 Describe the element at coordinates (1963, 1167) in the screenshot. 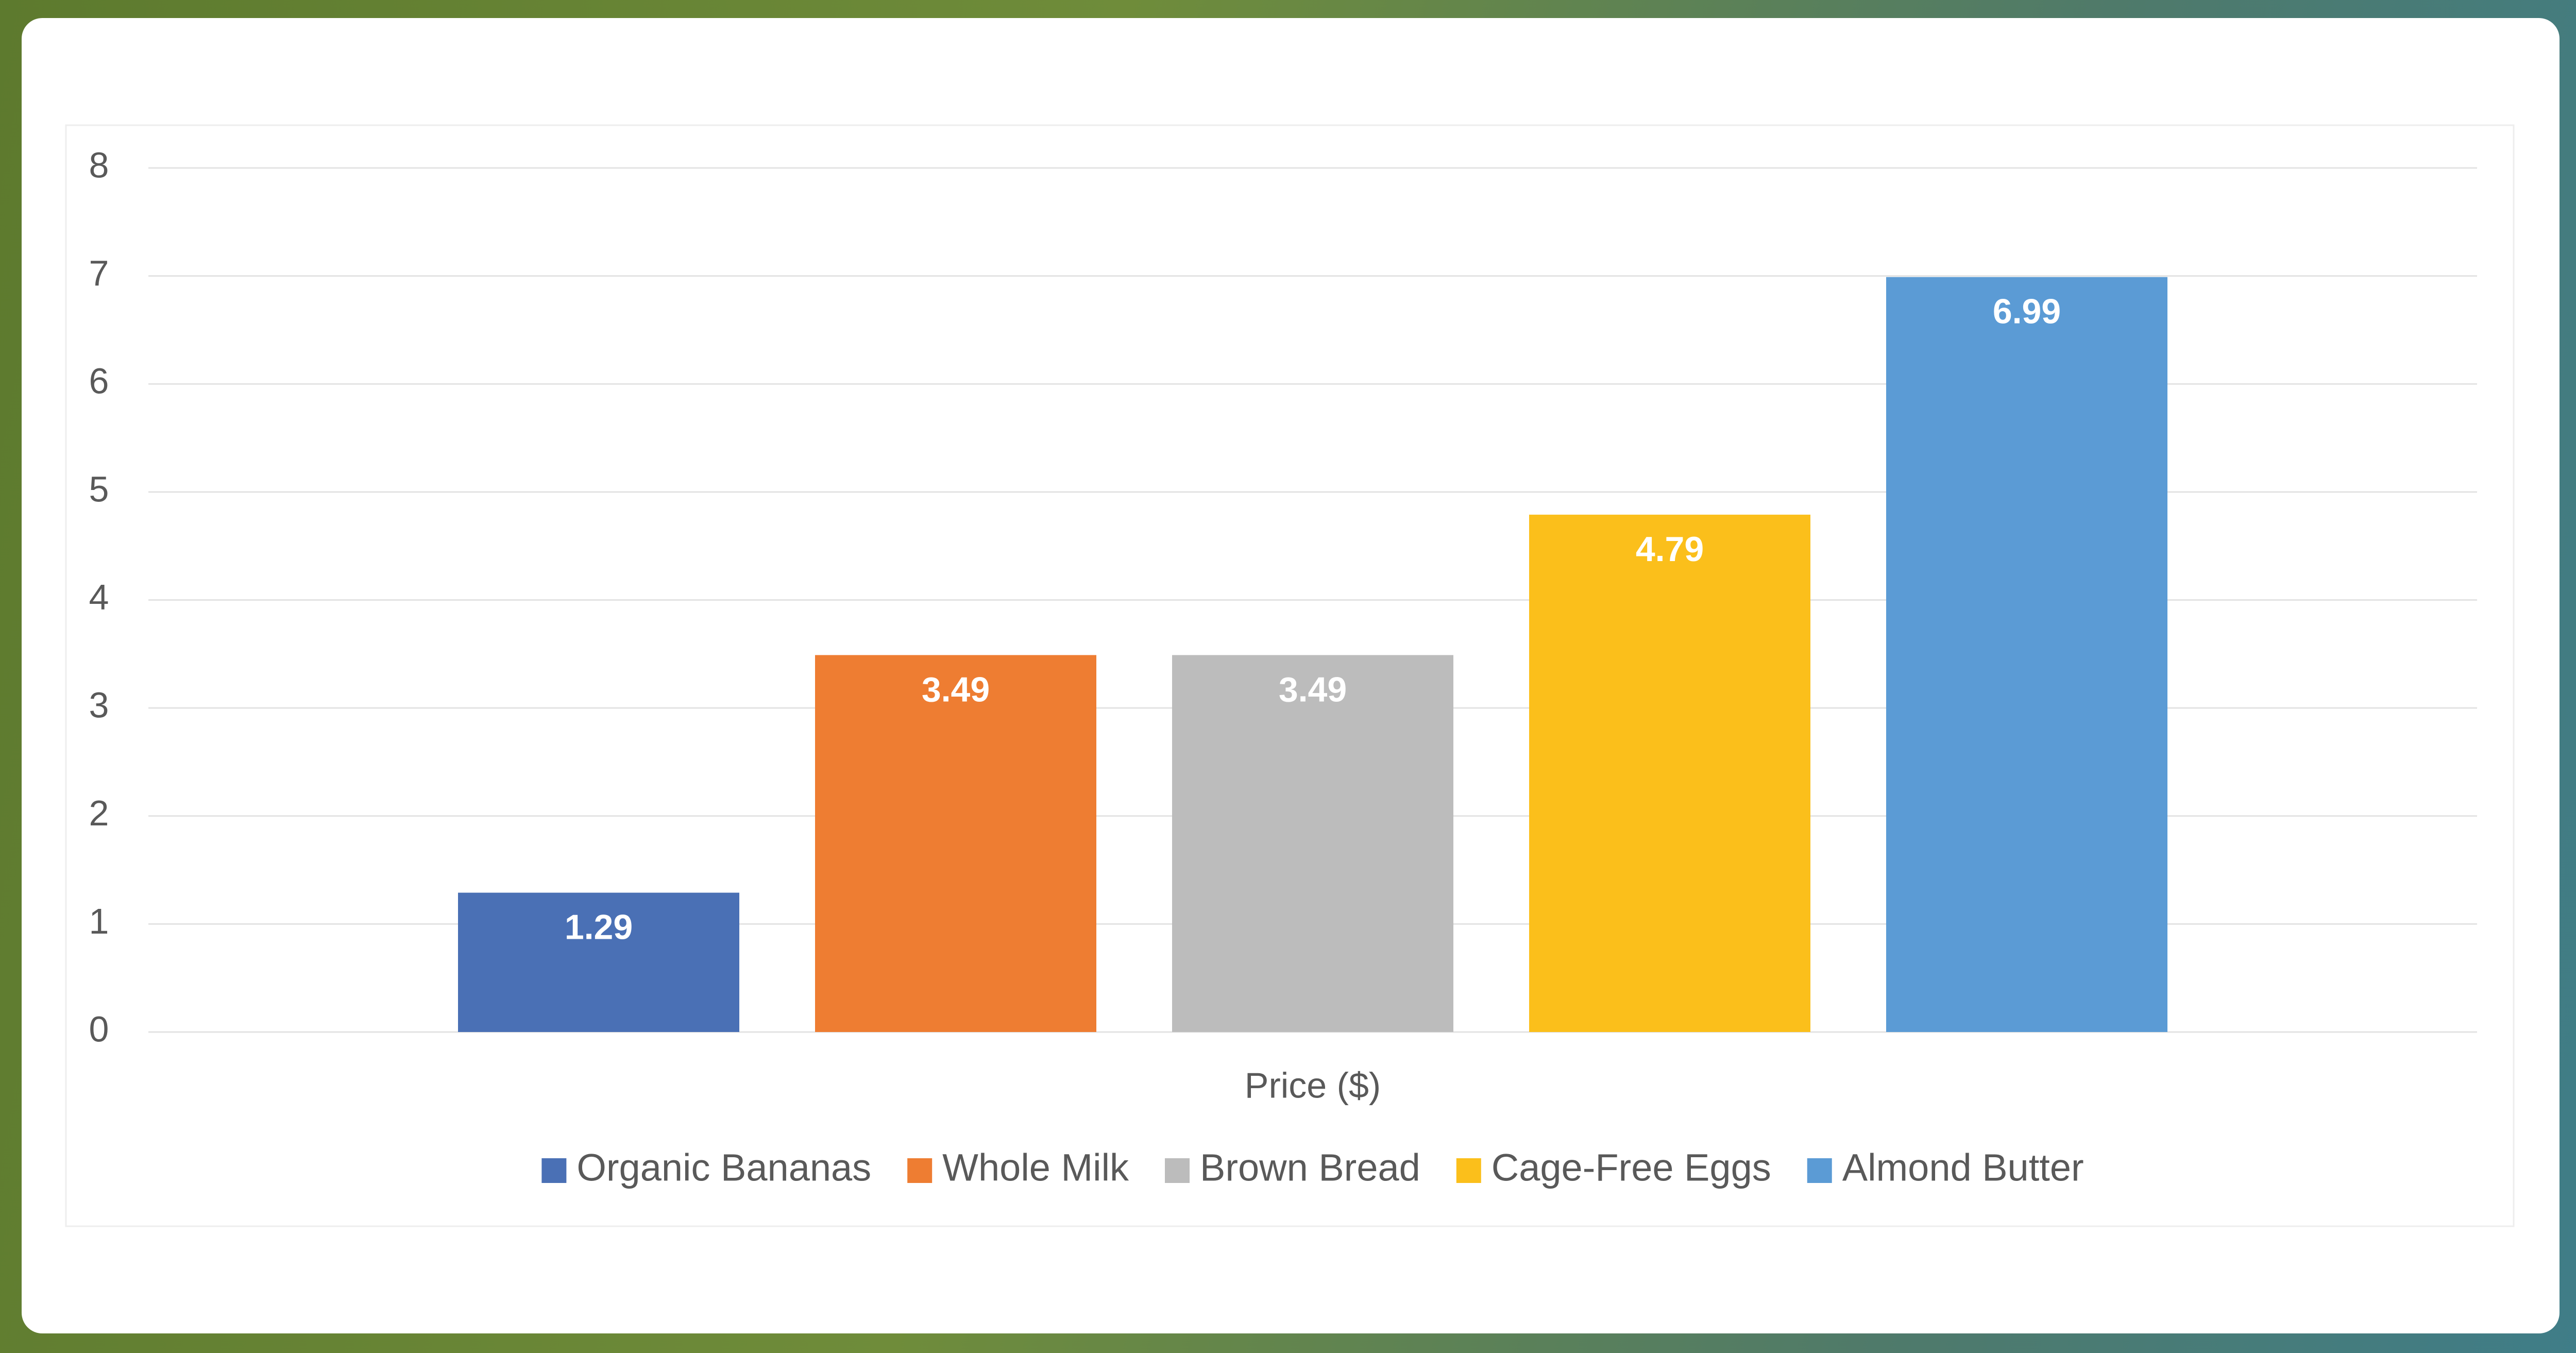

I see `legend-label: Almond Butter` at that location.